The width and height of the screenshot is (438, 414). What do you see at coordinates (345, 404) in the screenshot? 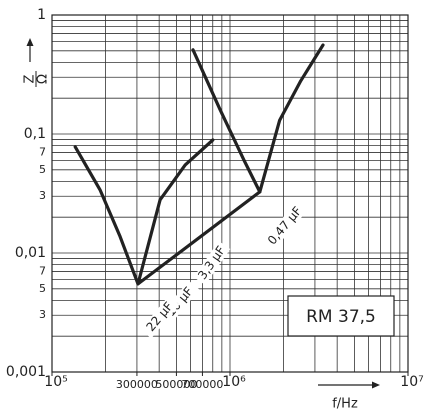
I see `x-label: f/Hz` at bounding box center [345, 404].